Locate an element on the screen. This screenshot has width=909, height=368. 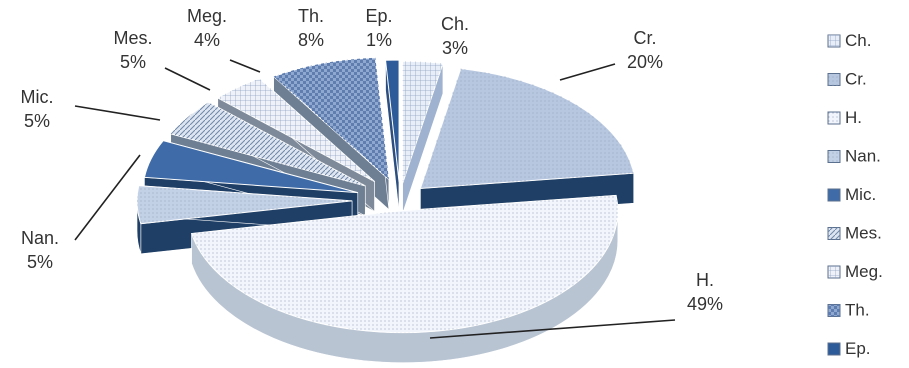
data-label-meg-name: Meg. is located at coordinates (207, 16).